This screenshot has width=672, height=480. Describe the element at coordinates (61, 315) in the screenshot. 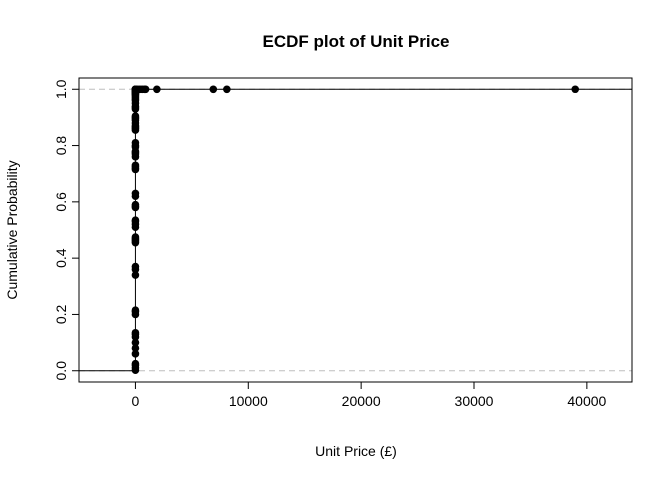

I see `y-tick-label: 0.2` at that location.